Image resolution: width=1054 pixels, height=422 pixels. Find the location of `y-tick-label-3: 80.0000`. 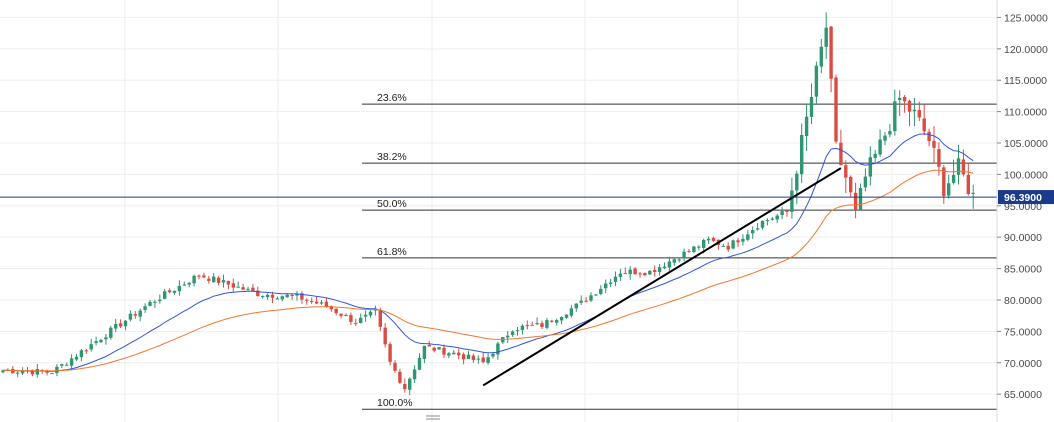

y-tick-label-3: 80.0000 is located at coordinates (1023, 301).